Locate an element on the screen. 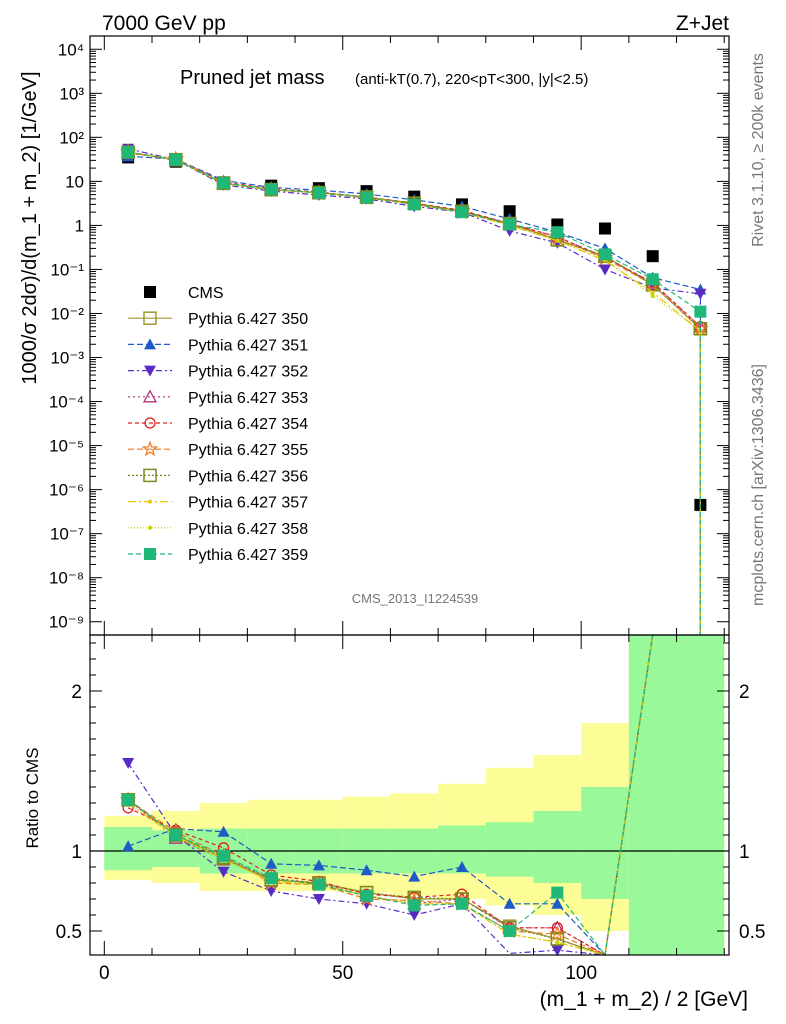  y-tick-label: 10³ is located at coordinates (71, 93).